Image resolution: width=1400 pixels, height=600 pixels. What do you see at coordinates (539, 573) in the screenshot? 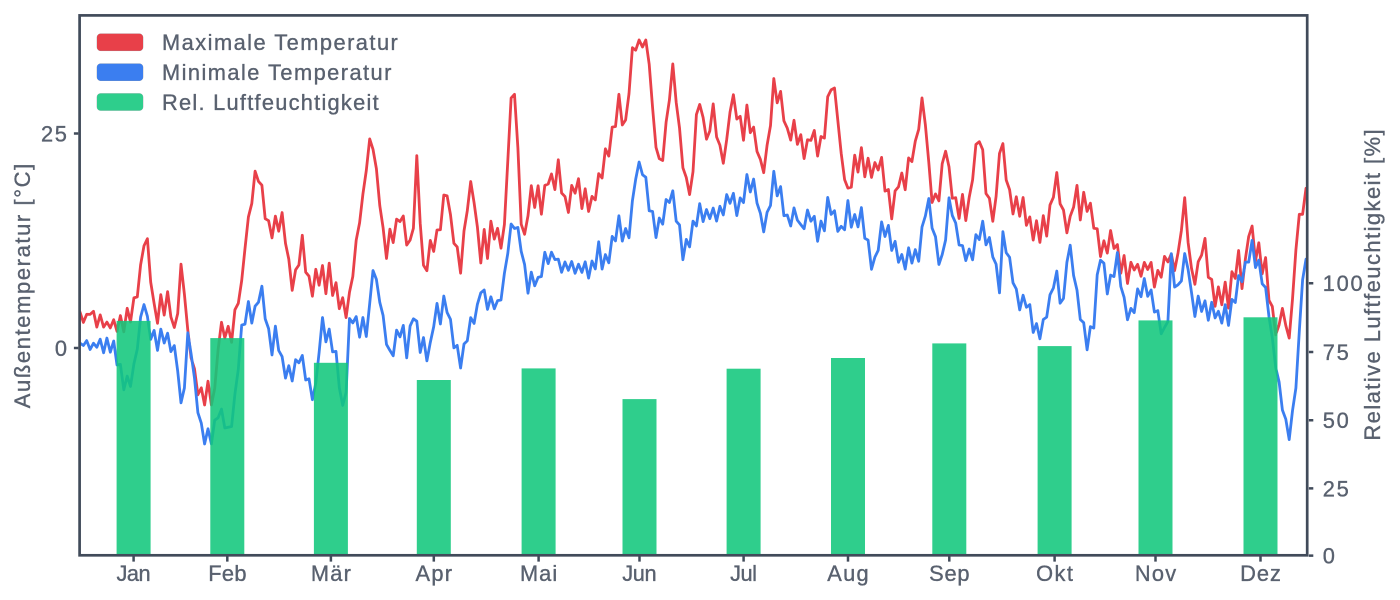
I see `svg-text: Mai` at bounding box center [539, 573].